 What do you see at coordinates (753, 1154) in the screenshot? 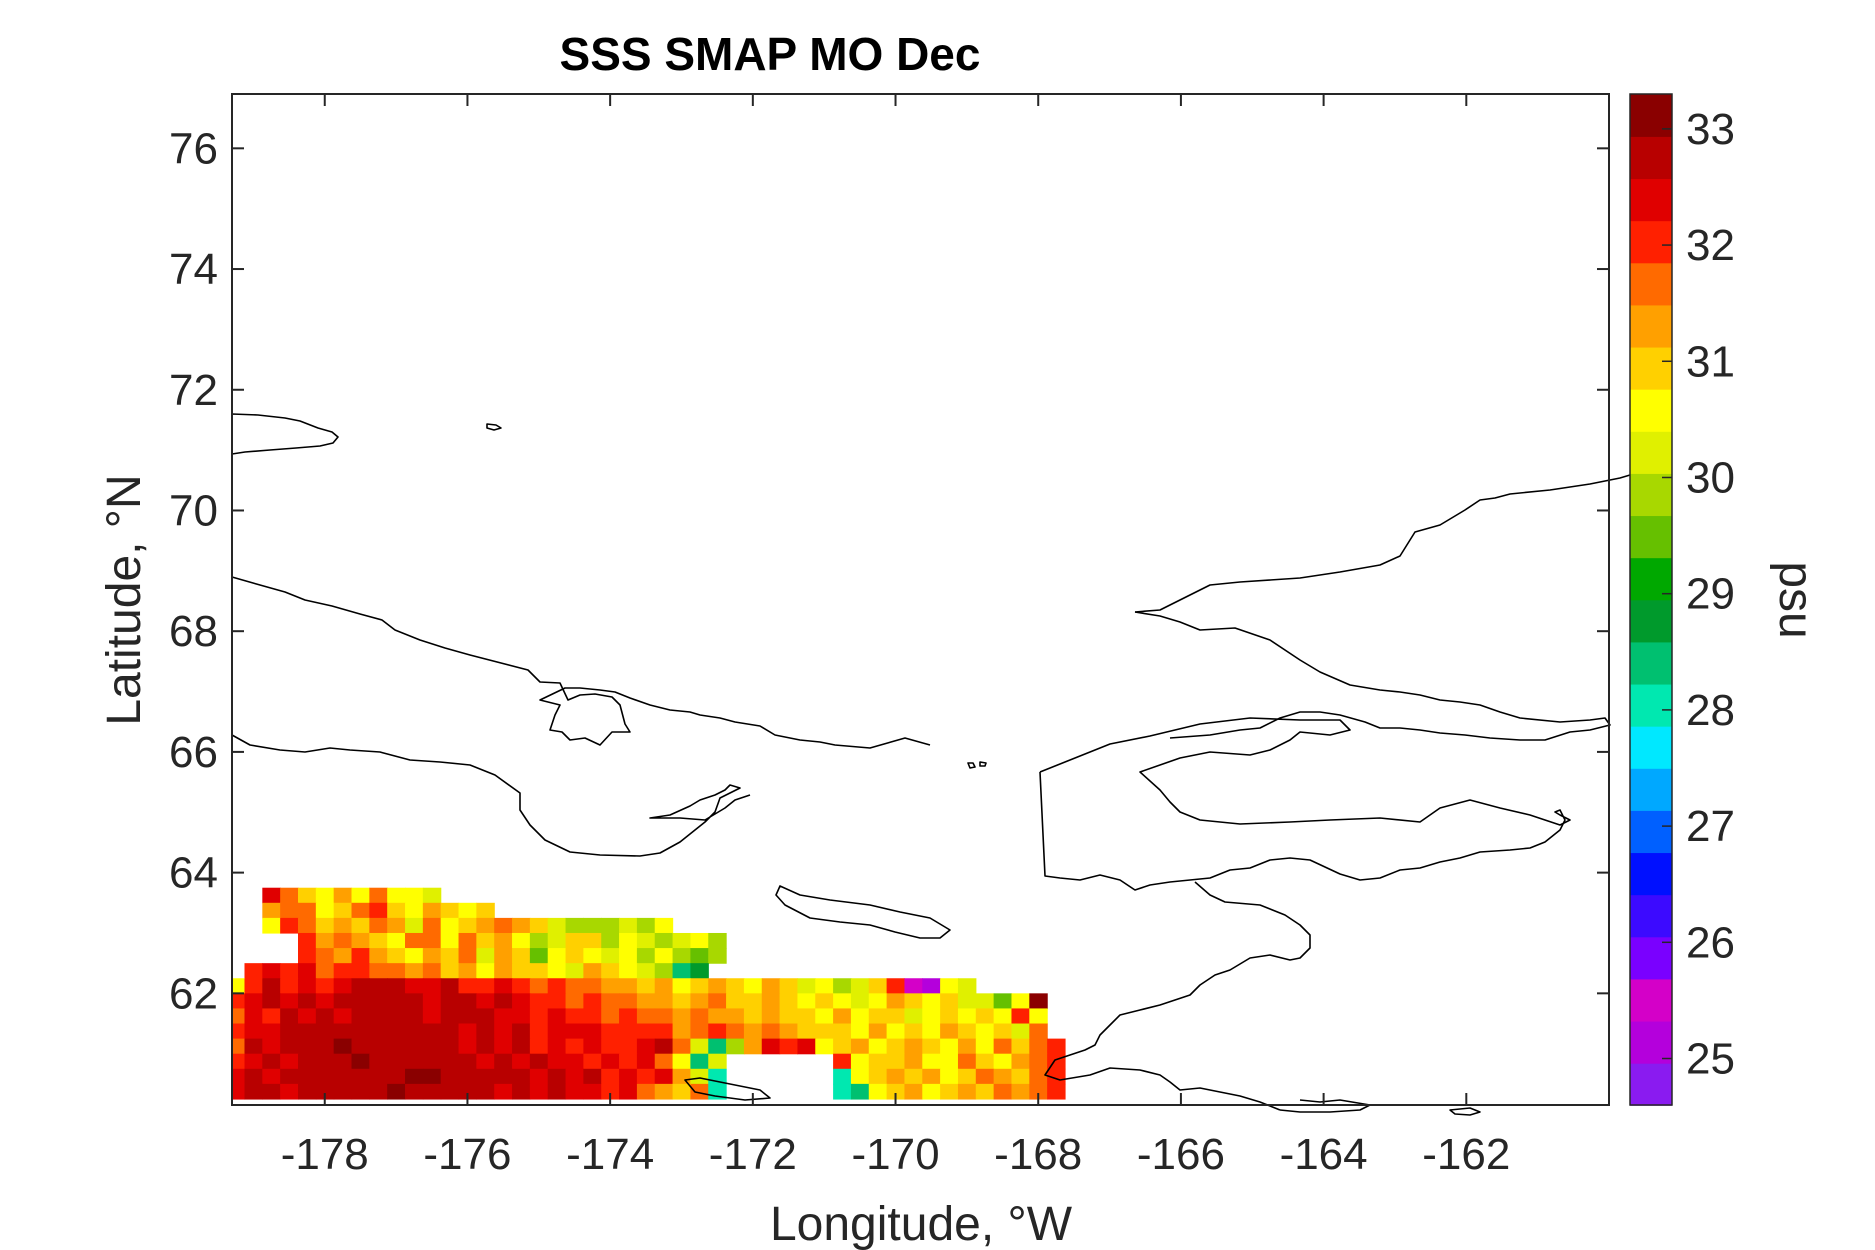
I see `x-tick-label: -172` at bounding box center [753, 1154].